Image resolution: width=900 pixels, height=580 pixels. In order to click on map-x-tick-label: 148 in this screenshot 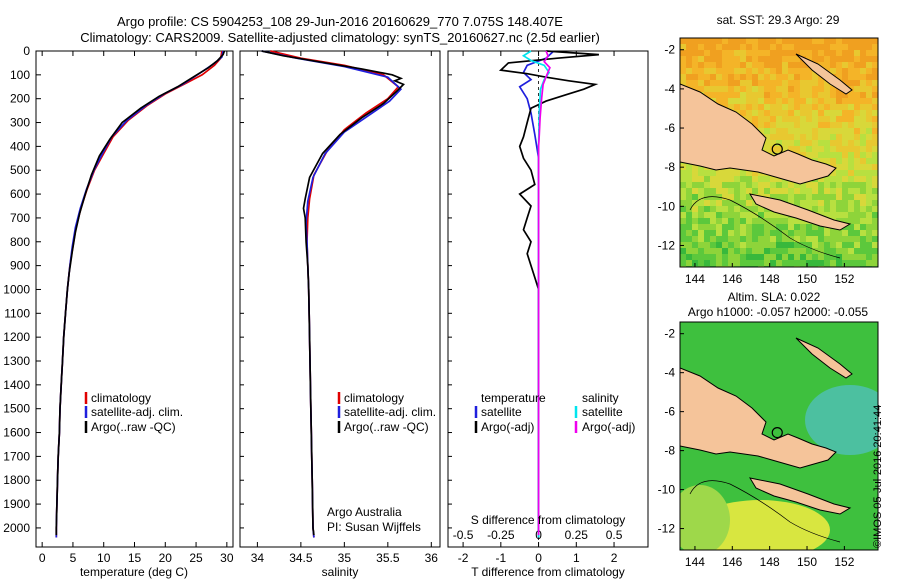, I will do `click(770, 562)`.